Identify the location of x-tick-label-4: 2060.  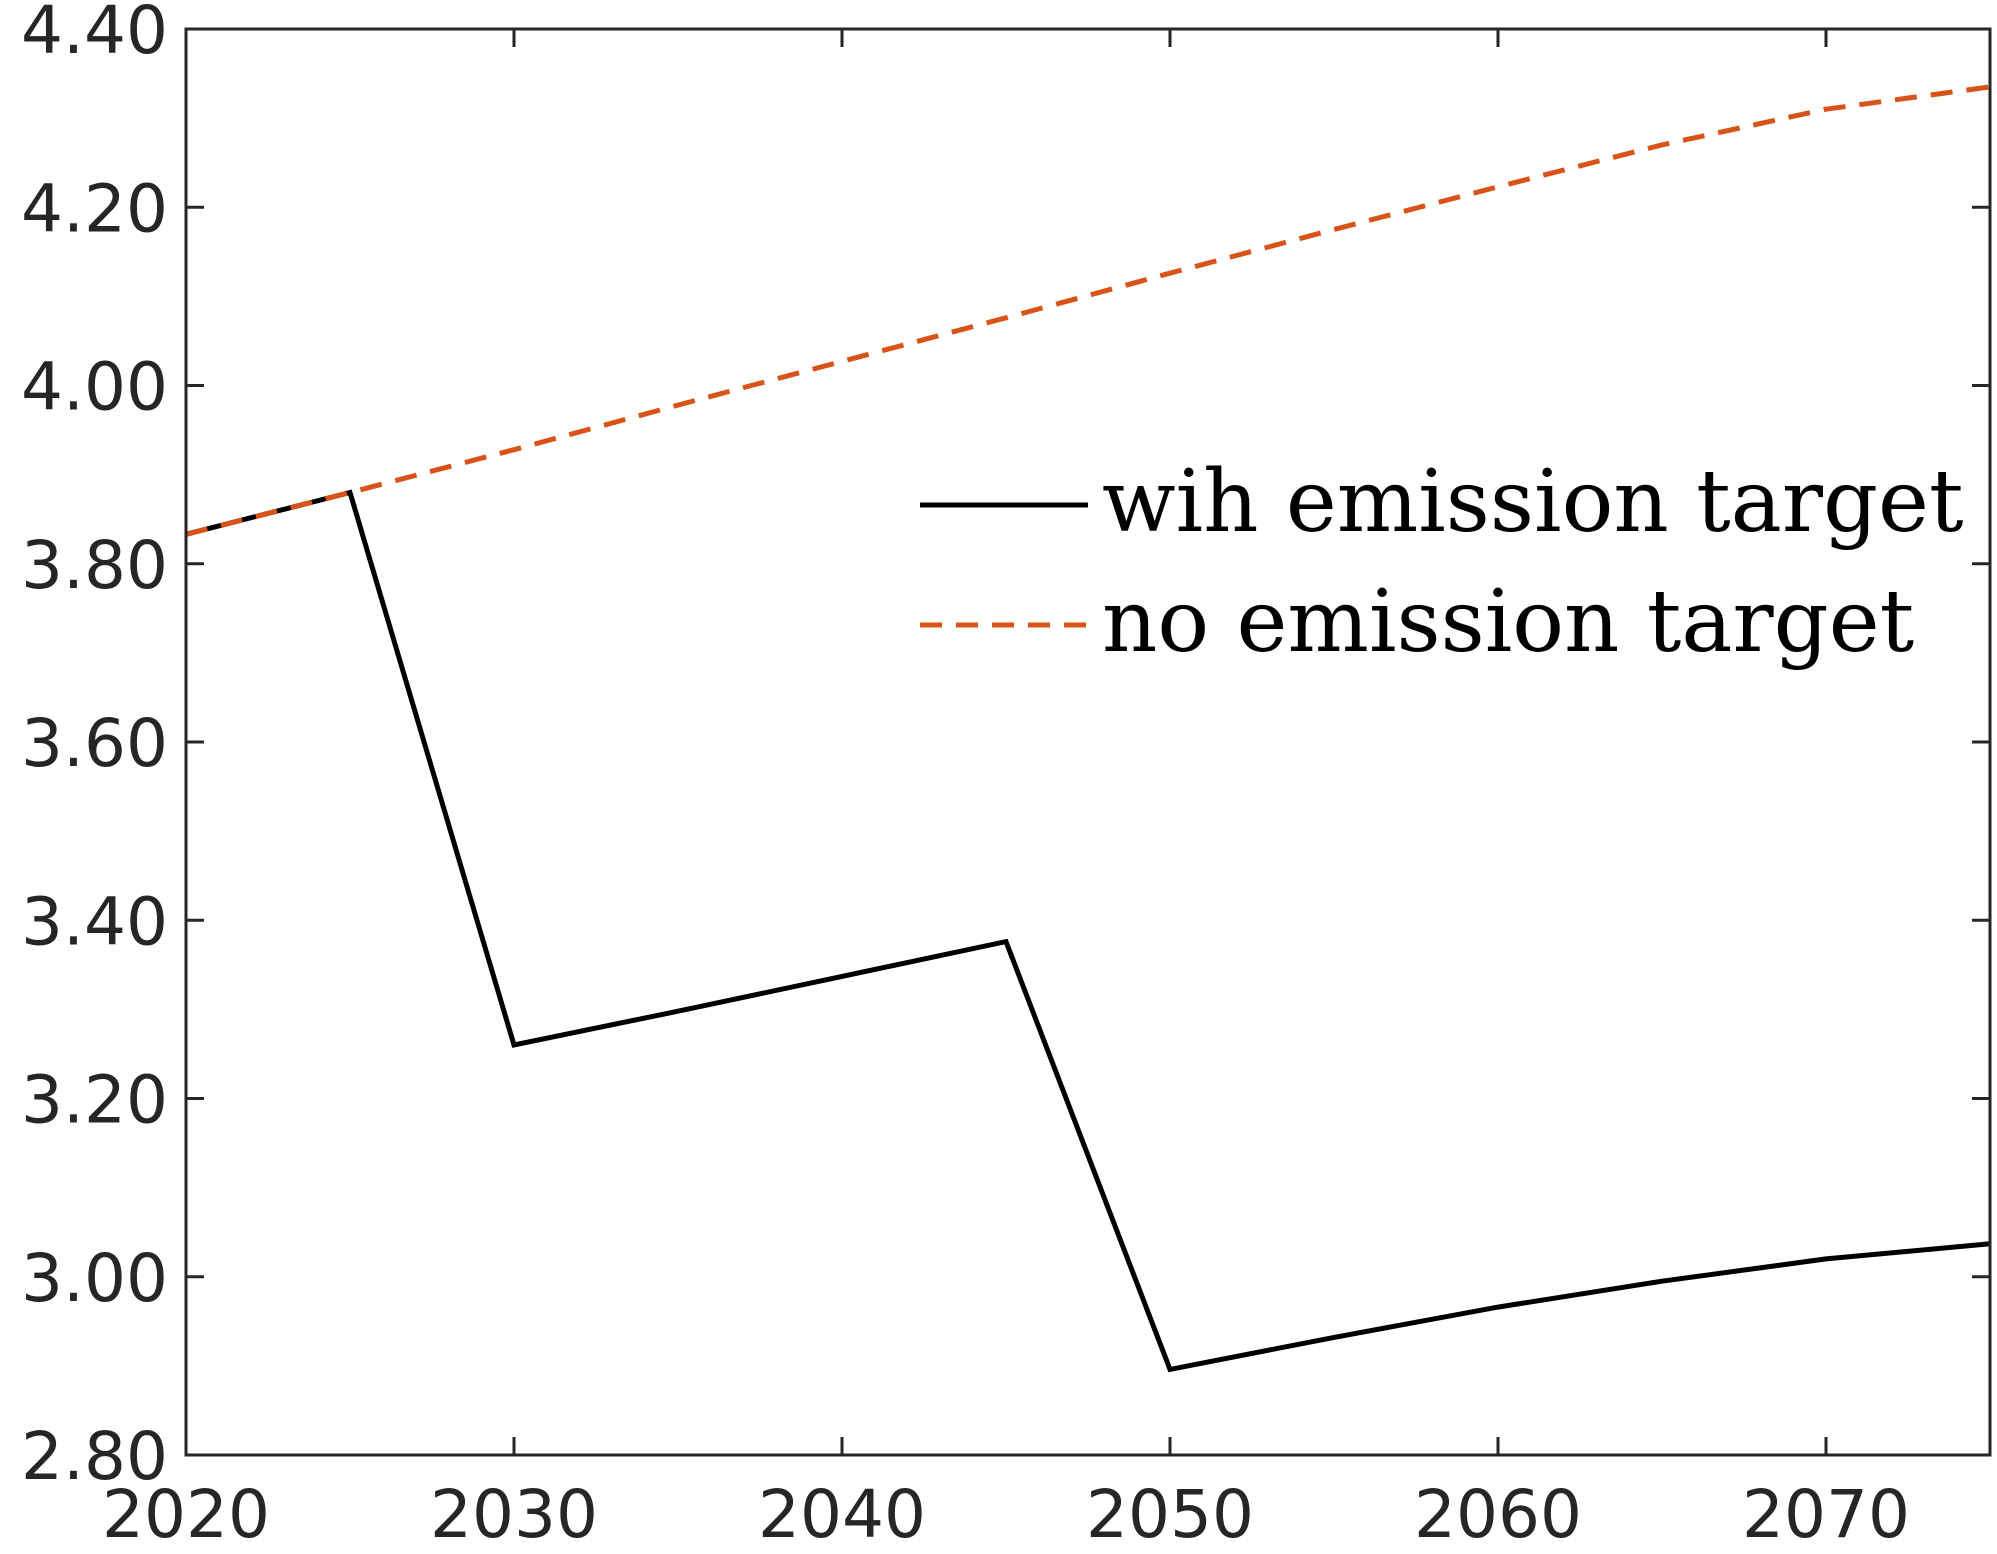
(1498, 1514).